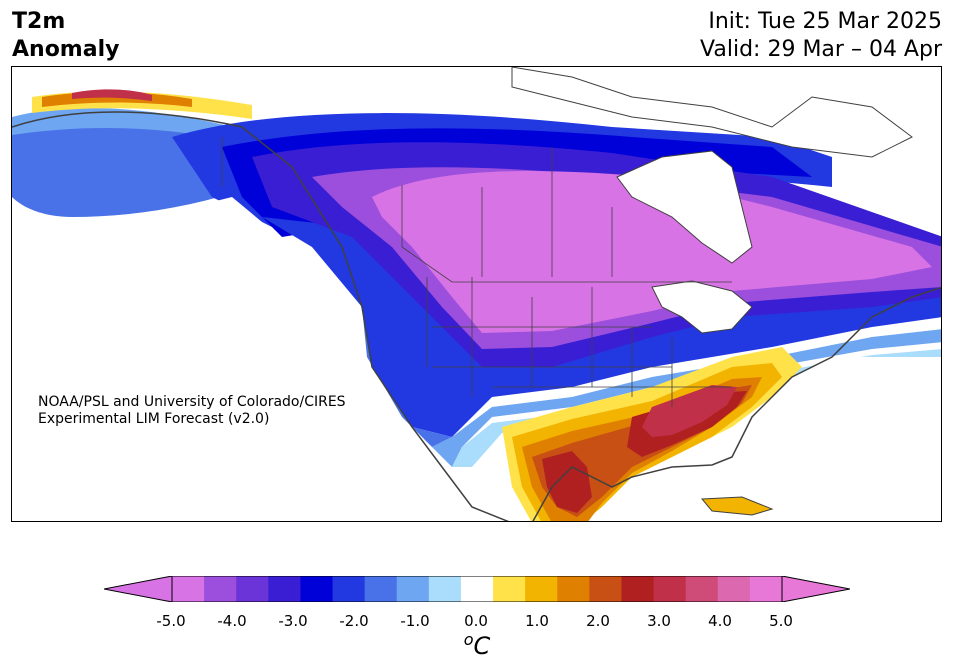 This screenshot has height=671, width=954. What do you see at coordinates (354, 621) in the screenshot?
I see `colorbar-tick-label: -2.0` at bounding box center [354, 621].